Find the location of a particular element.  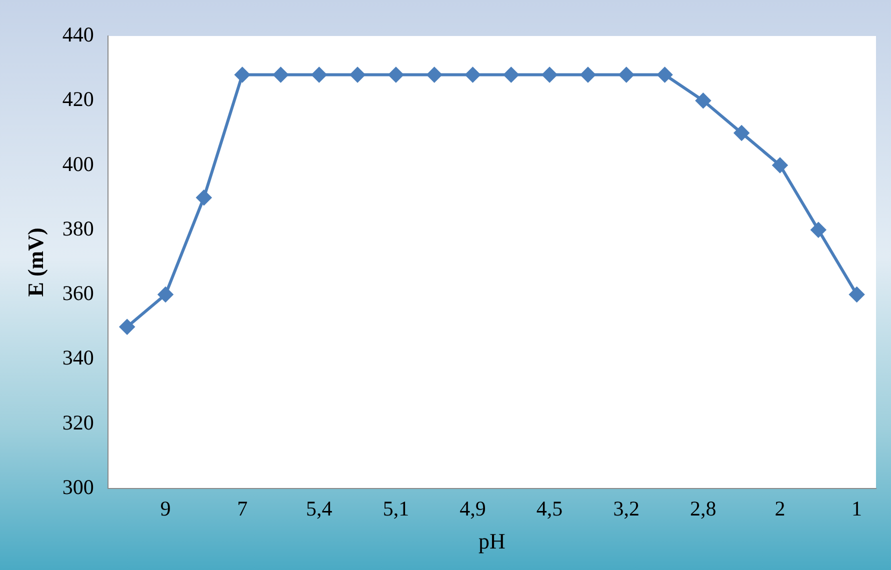

y-tick-label: 360 is located at coordinates (78, 293).